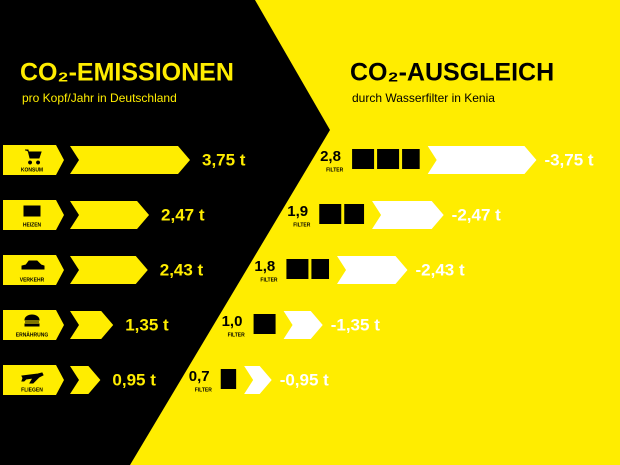 The height and width of the screenshot is (465, 620). What do you see at coordinates (99, 98) in the screenshot?
I see `panel-subtitle: pro Kopf/Jahr in Deutschland` at bounding box center [99, 98].